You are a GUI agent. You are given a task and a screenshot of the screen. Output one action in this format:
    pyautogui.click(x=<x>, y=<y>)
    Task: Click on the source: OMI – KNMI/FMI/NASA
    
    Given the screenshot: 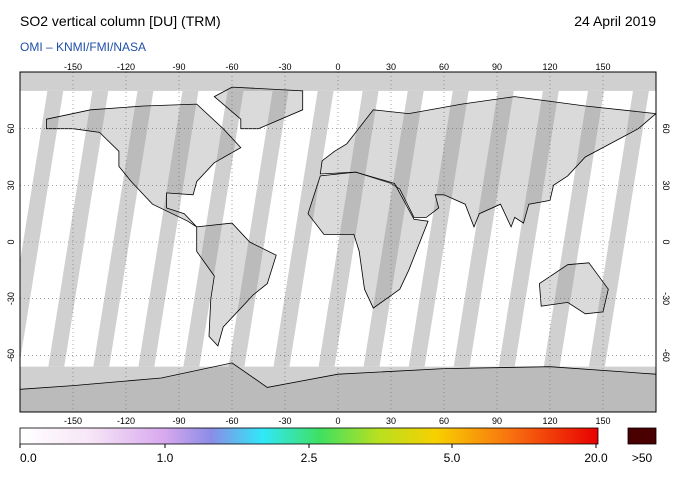 What is the action you would take?
    pyautogui.click(x=83, y=47)
    